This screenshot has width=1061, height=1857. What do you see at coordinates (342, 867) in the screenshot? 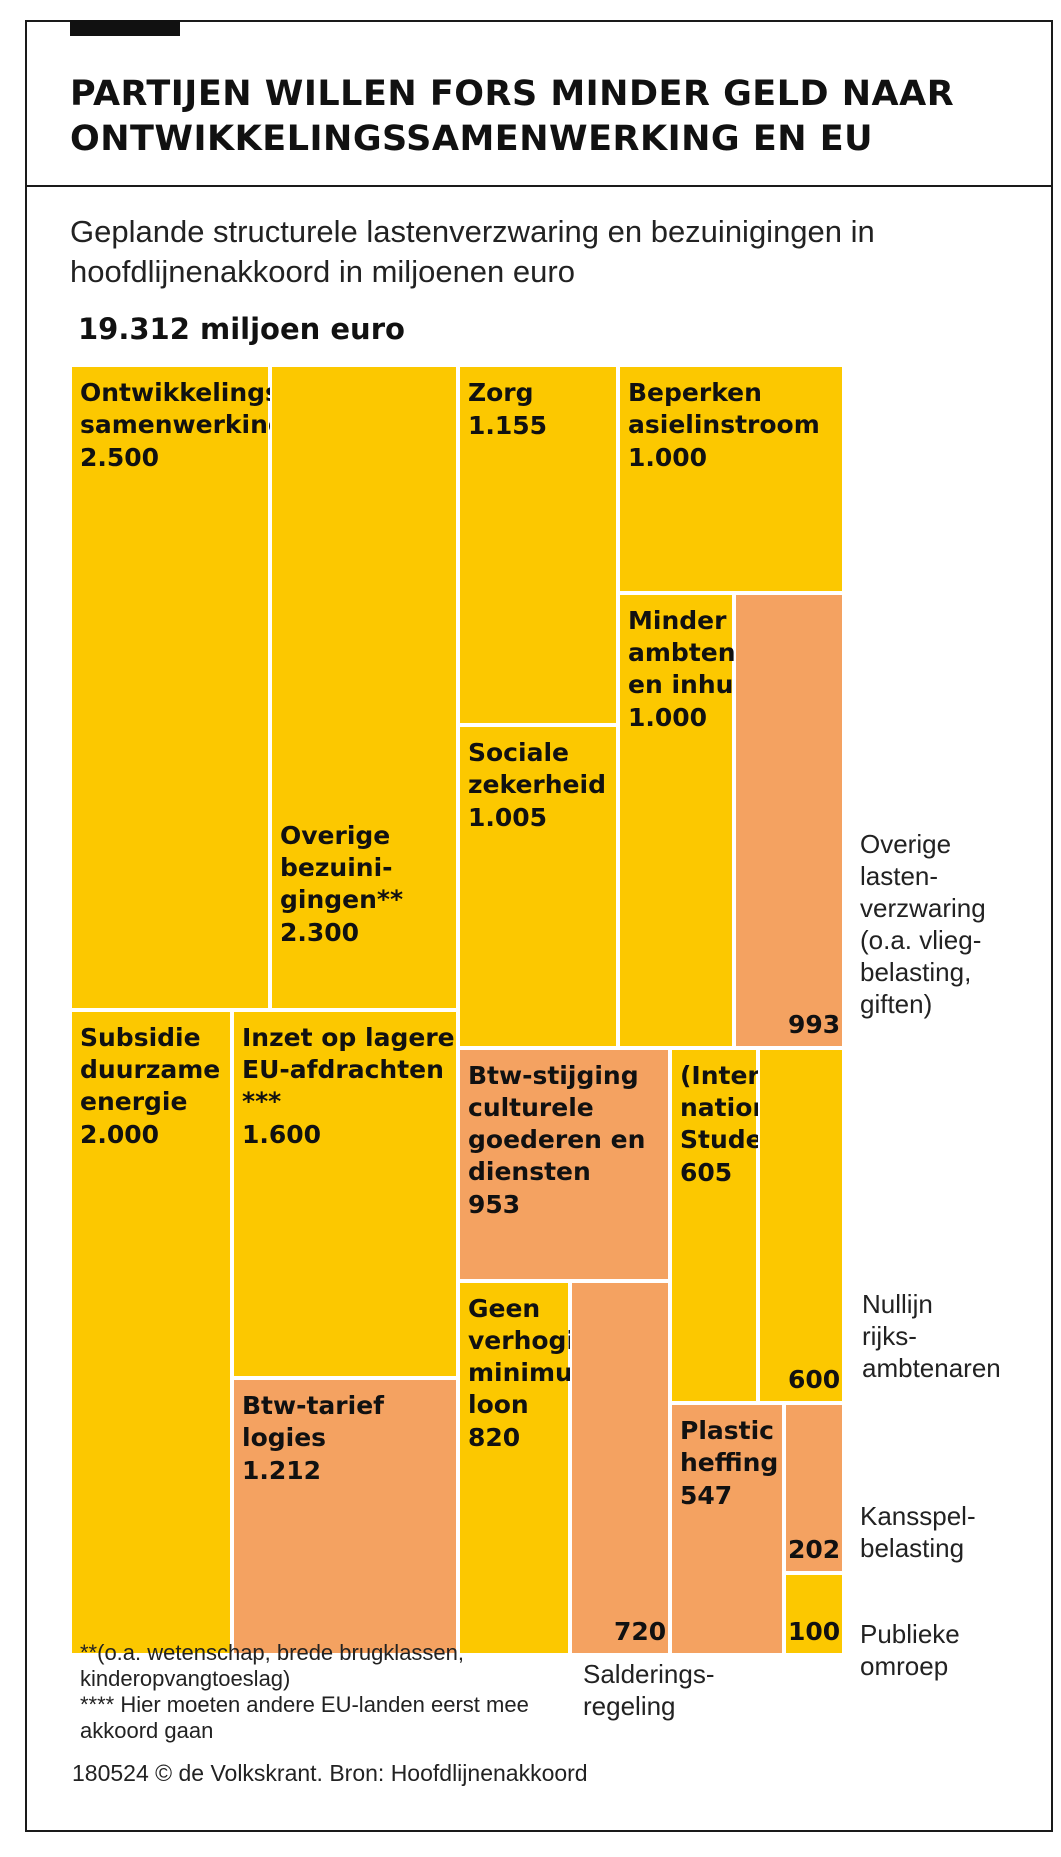
I see `tile-label: Overige bezuini- gingen**` at bounding box center [342, 867].